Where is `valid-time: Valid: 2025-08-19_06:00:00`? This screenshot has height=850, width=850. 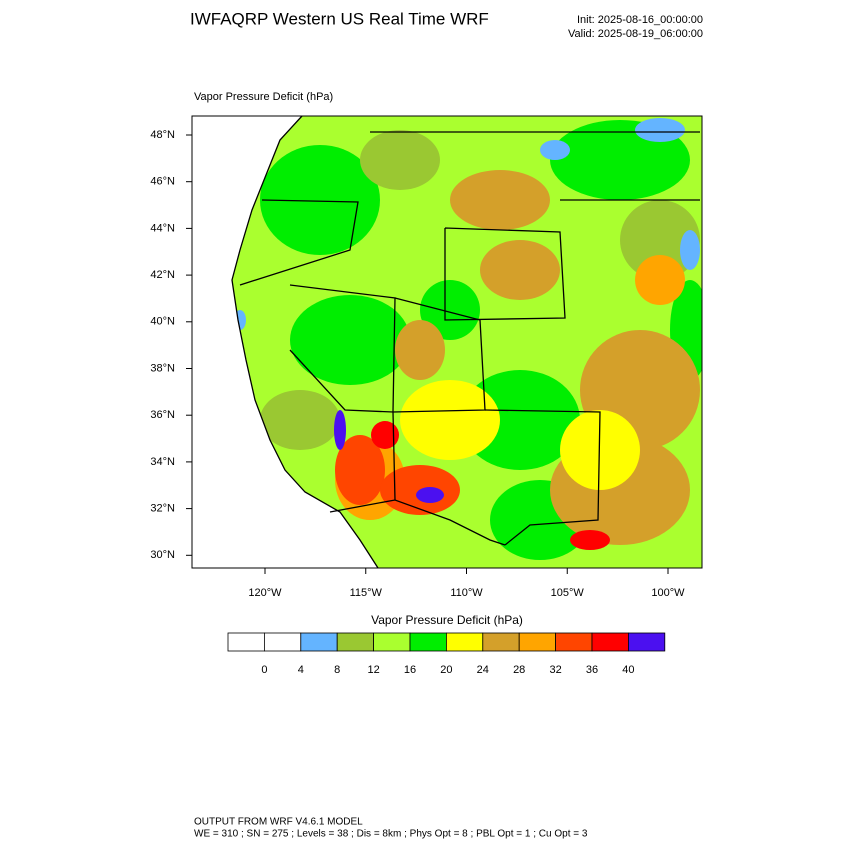
valid-time: Valid: 2025-08-19_06:00:00 is located at coordinates (635, 34).